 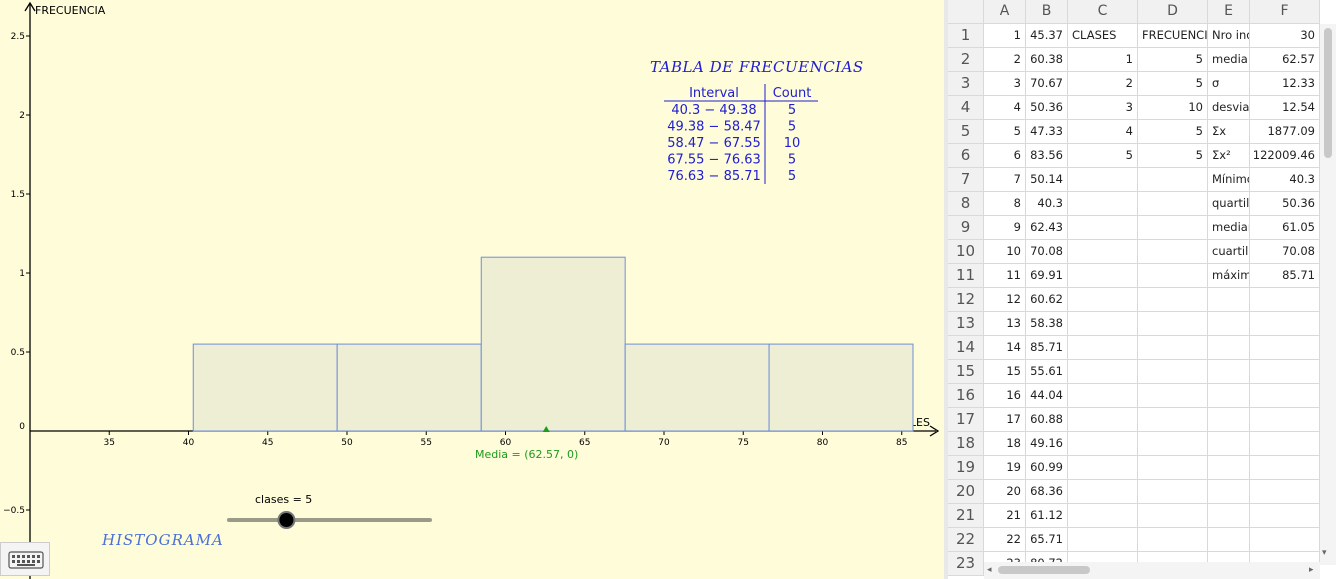 I want to click on sheet-cell: media, so click(x=1229, y=60).